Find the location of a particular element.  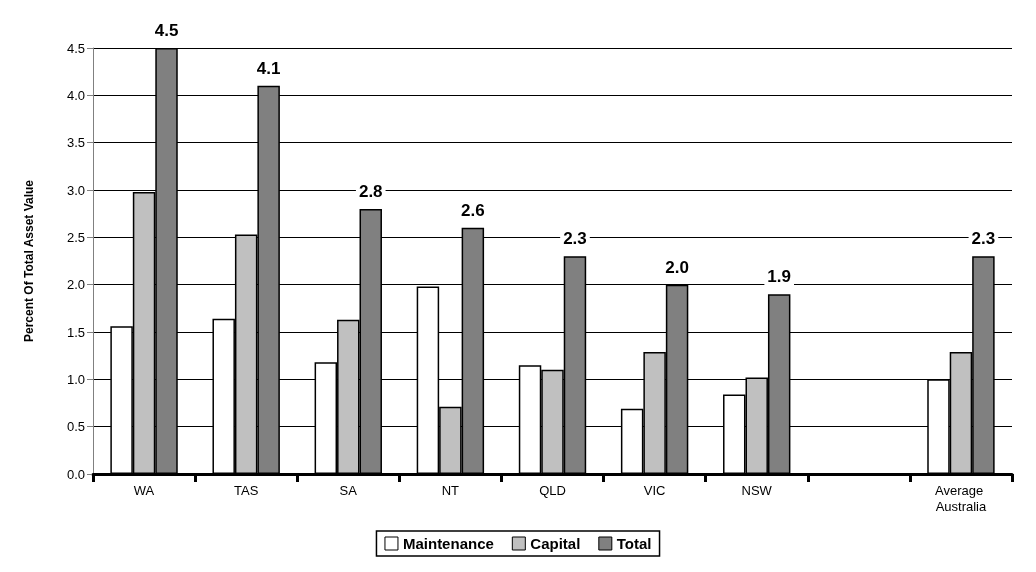

x-tick-label: NT is located at coordinates (450, 490).